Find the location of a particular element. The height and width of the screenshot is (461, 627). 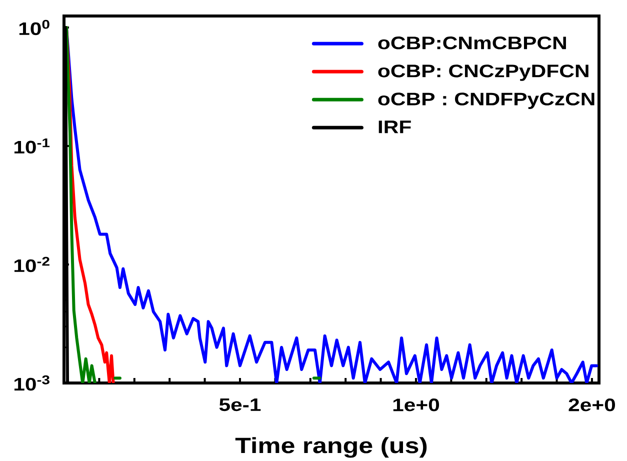

legend-label: oCBP:CNmCBPCN is located at coordinates (472, 43).